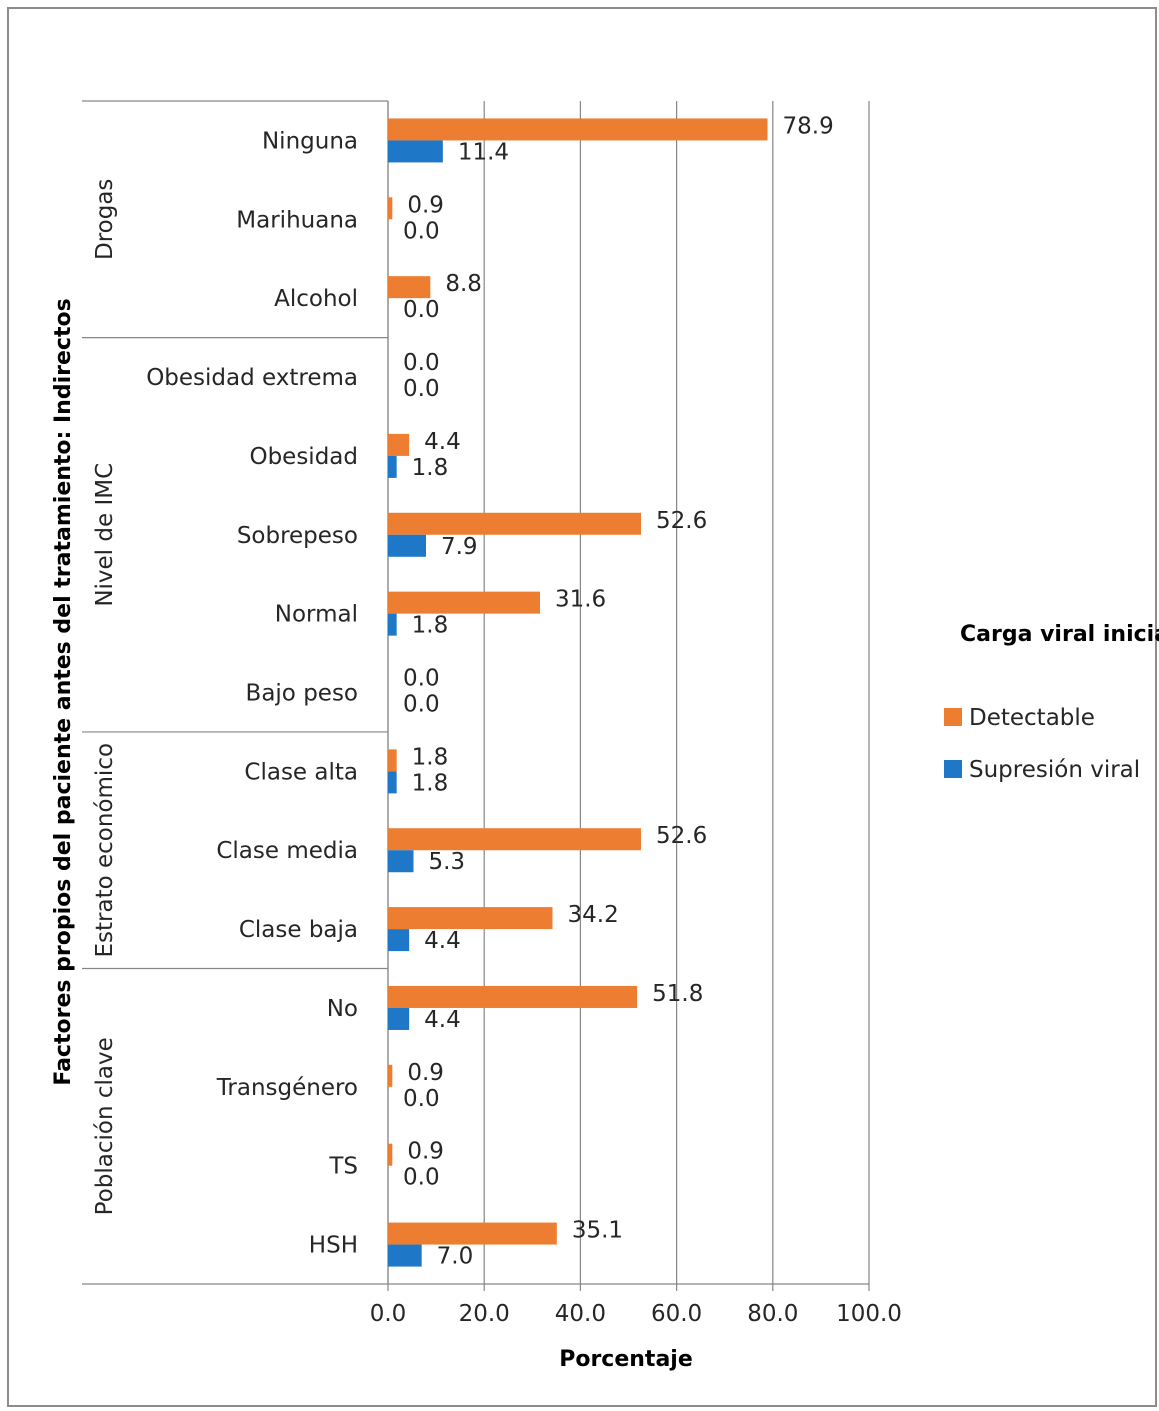 The width and height of the screenshot is (1159, 1411). Describe the element at coordinates (455, 1257) in the screenshot. I see `data-label-supresion-viral: 7.0` at that location.